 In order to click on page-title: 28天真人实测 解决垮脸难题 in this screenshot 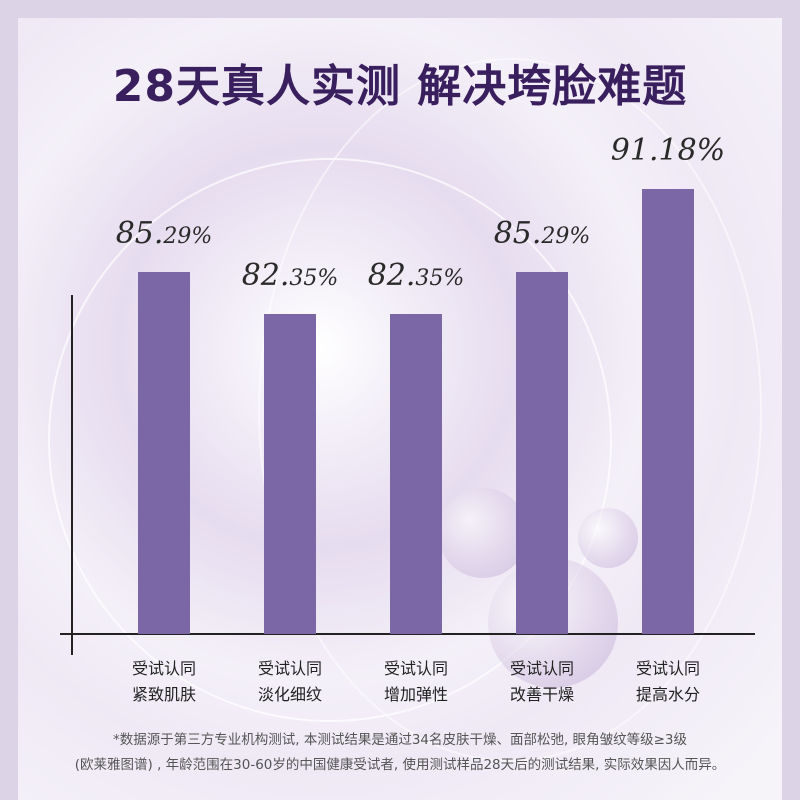, I will do `click(400, 86)`.